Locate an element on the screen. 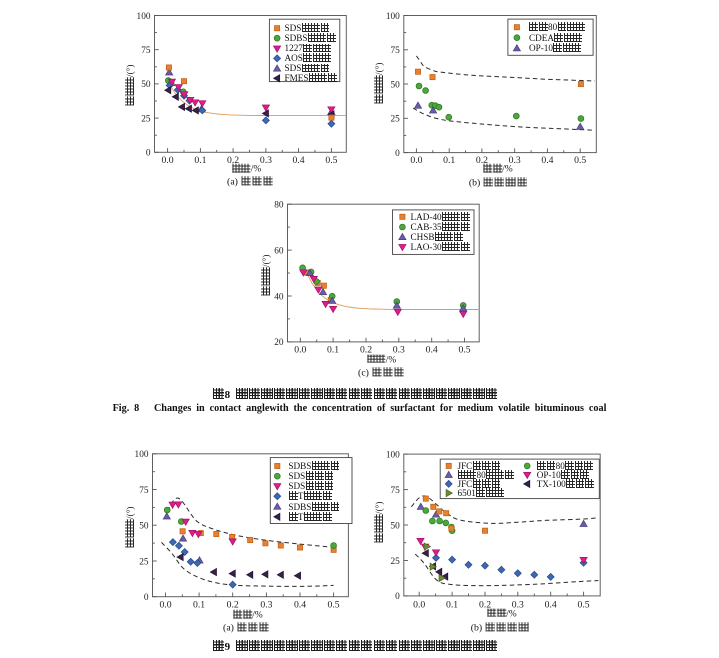 The height and width of the screenshot is (658, 719). svg-text: 20 is located at coordinates (279, 343).